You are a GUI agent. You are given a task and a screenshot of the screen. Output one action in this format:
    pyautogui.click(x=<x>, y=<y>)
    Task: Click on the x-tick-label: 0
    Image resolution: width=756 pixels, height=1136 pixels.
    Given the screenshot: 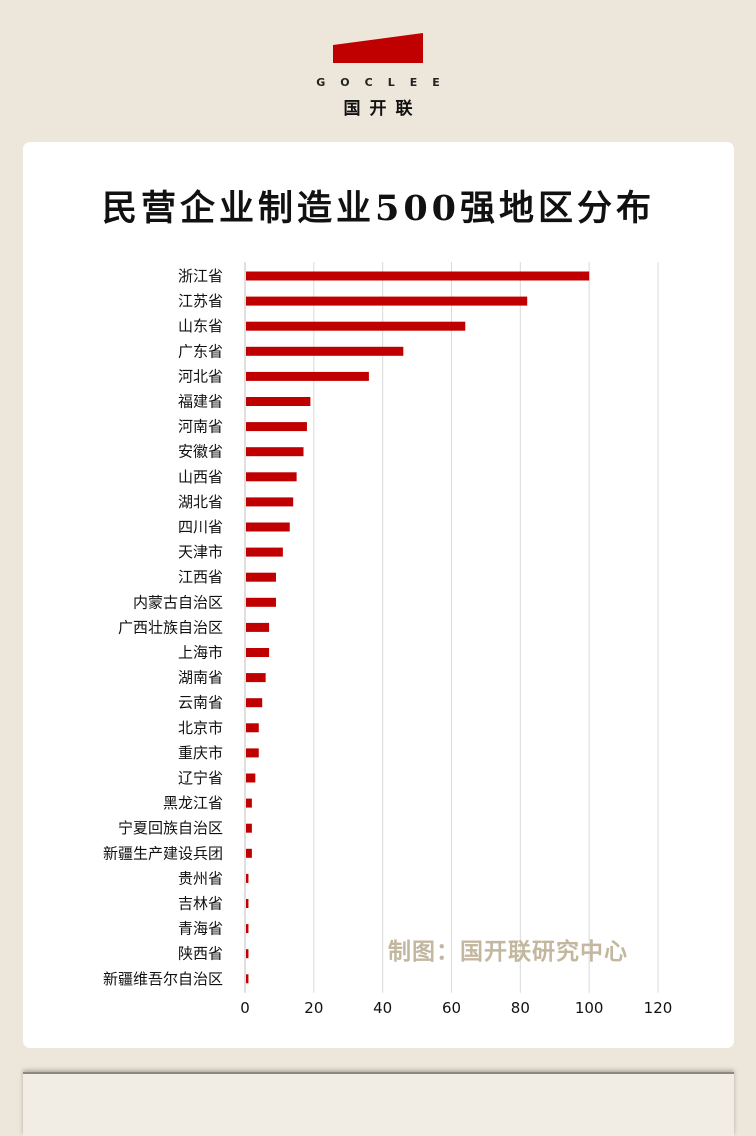 What is the action you would take?
    pyautogui.click(x=245, y=1008)
    